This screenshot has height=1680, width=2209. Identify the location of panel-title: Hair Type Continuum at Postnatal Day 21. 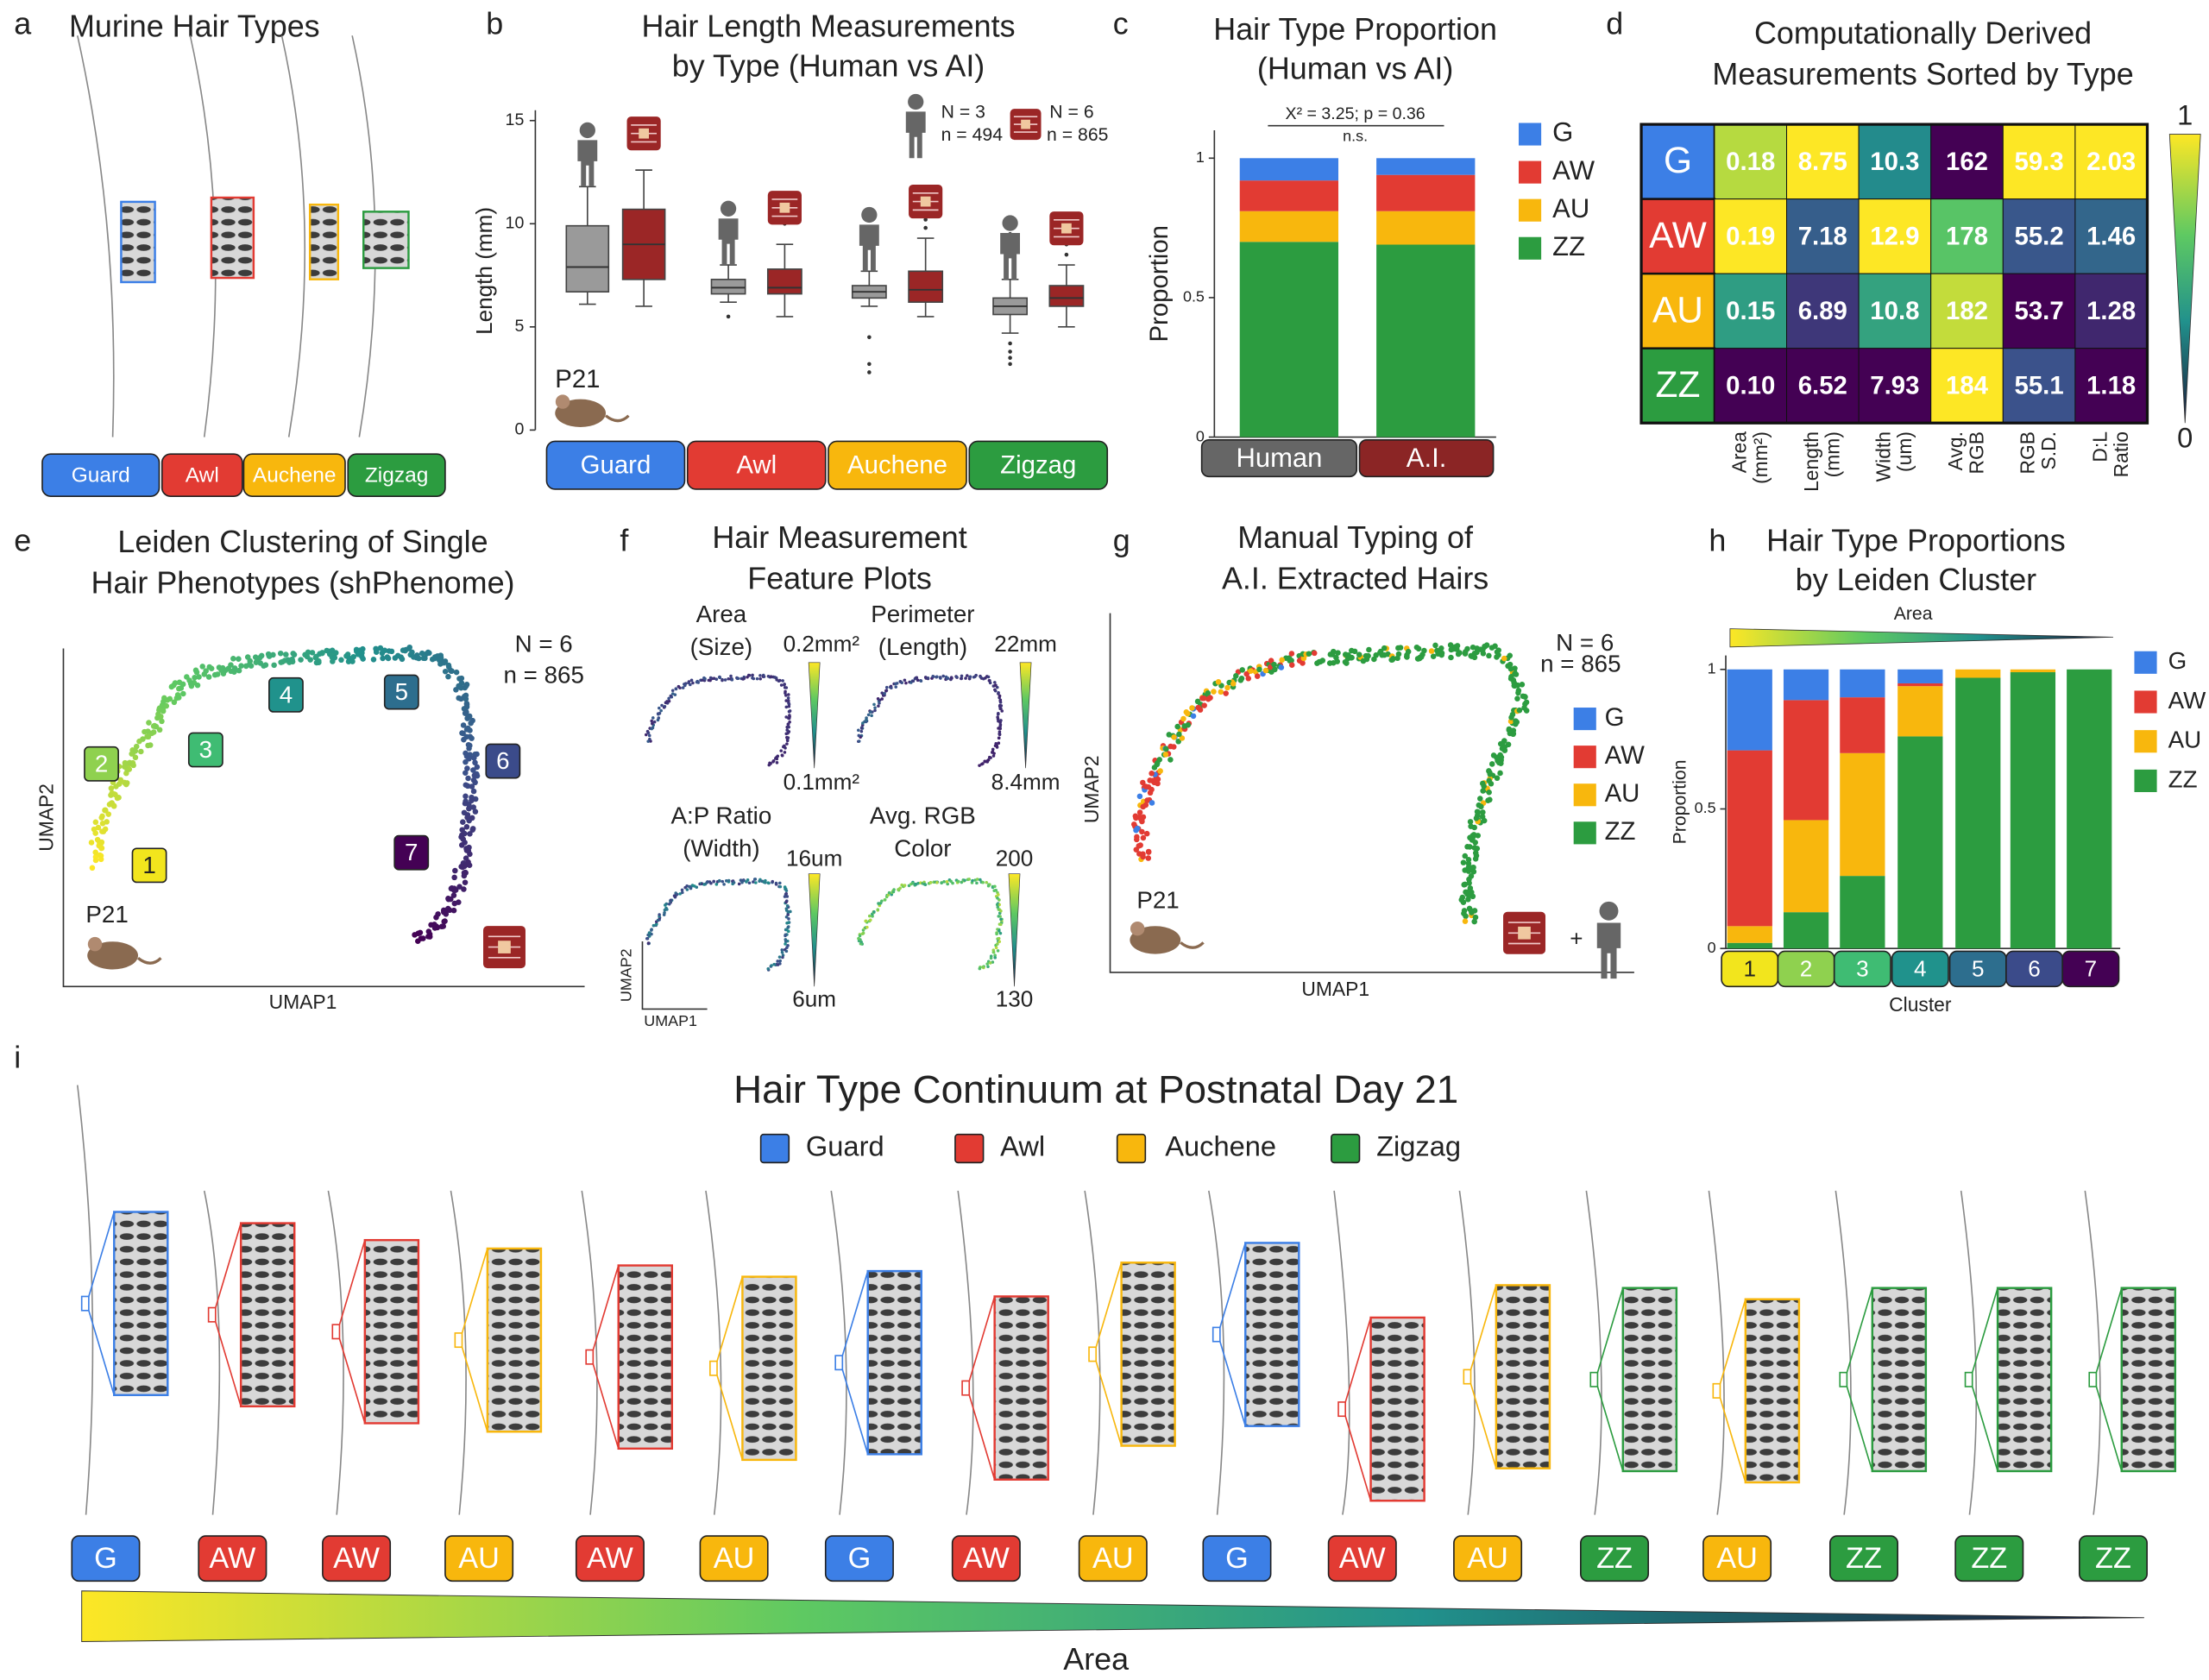
(1095, 1089).